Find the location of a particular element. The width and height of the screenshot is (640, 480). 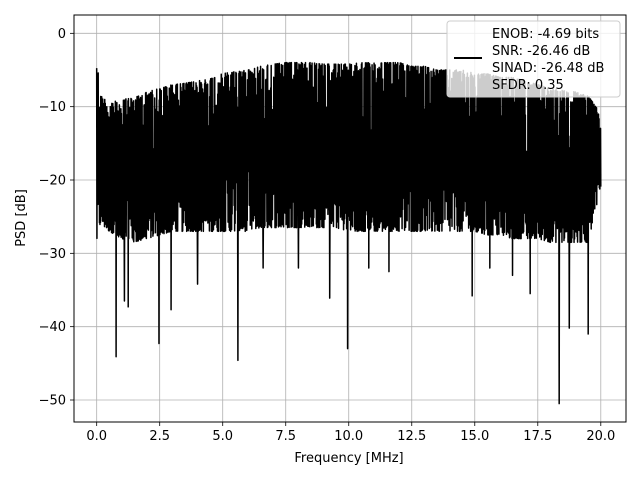

x-tick-label: 2.5 is located at coordinates (159, 436).